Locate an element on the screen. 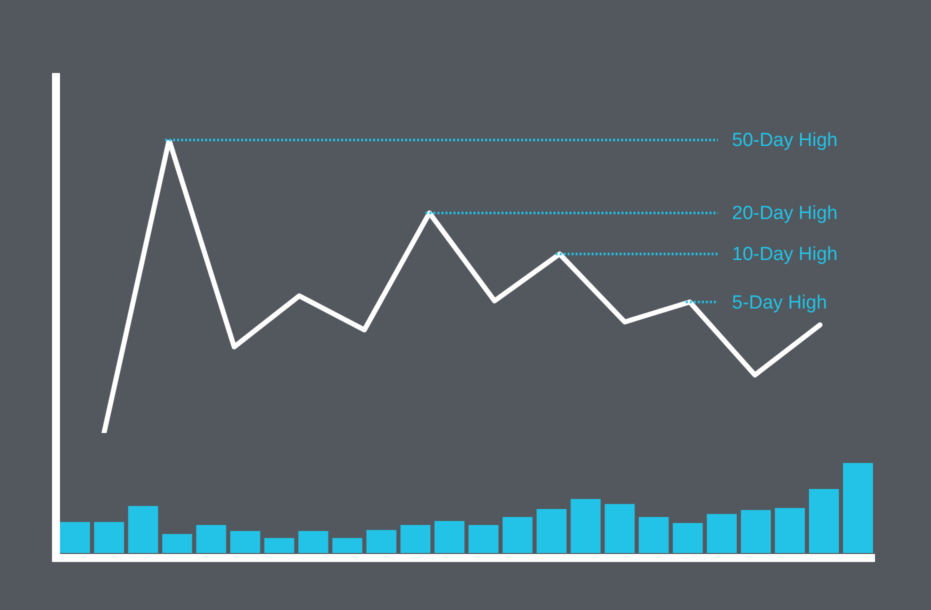 This screenshot has height=610, width=931. ref-line-label: 10-Day High is located at coordinates (785, 255).